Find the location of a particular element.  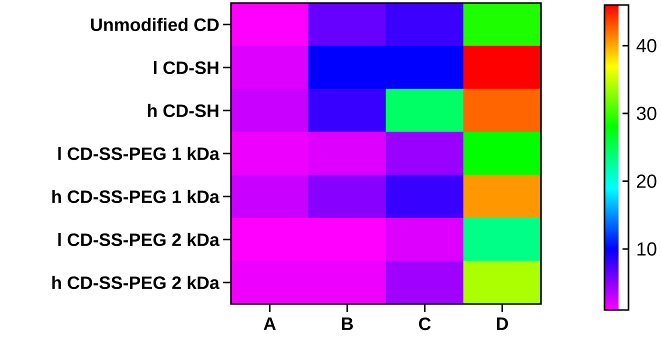

color-bar-label: 40 is located at coordinates (646, 45).